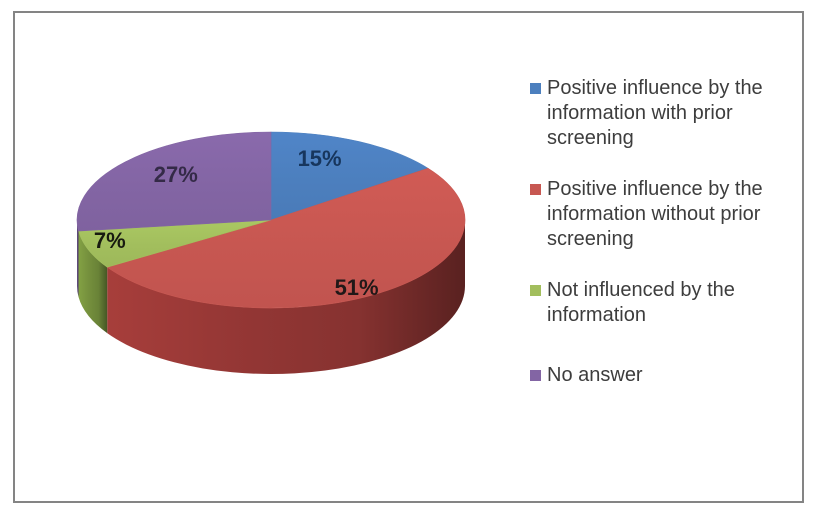  What do you see at coordinates (319, 159) in the screenshot?
I see `slice-percent-label: 15%` at bounding box center [319, 159].